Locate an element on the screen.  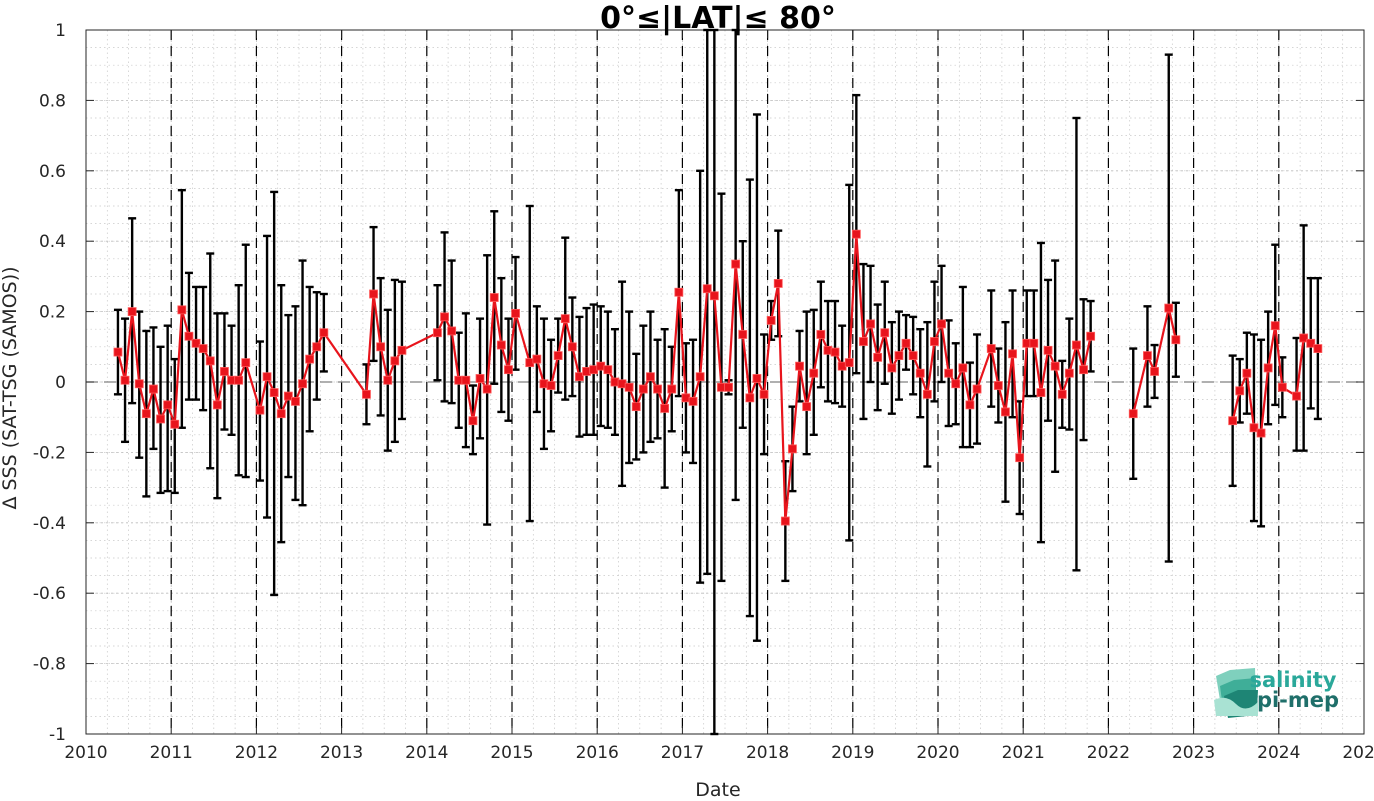
y-axis-label: Δ SSS (SAT-TSG (SAMOS)) is located at coordinates (10, 387).